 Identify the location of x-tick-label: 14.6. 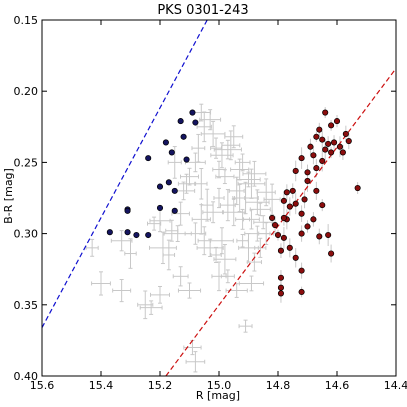
(337, 385).